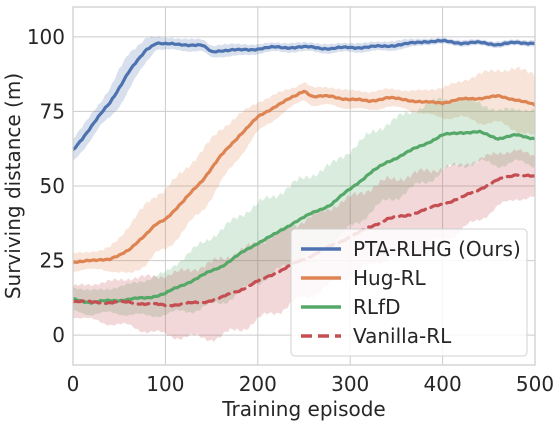  I want to click on legend-label: Hug-RL, so click(390, 278).